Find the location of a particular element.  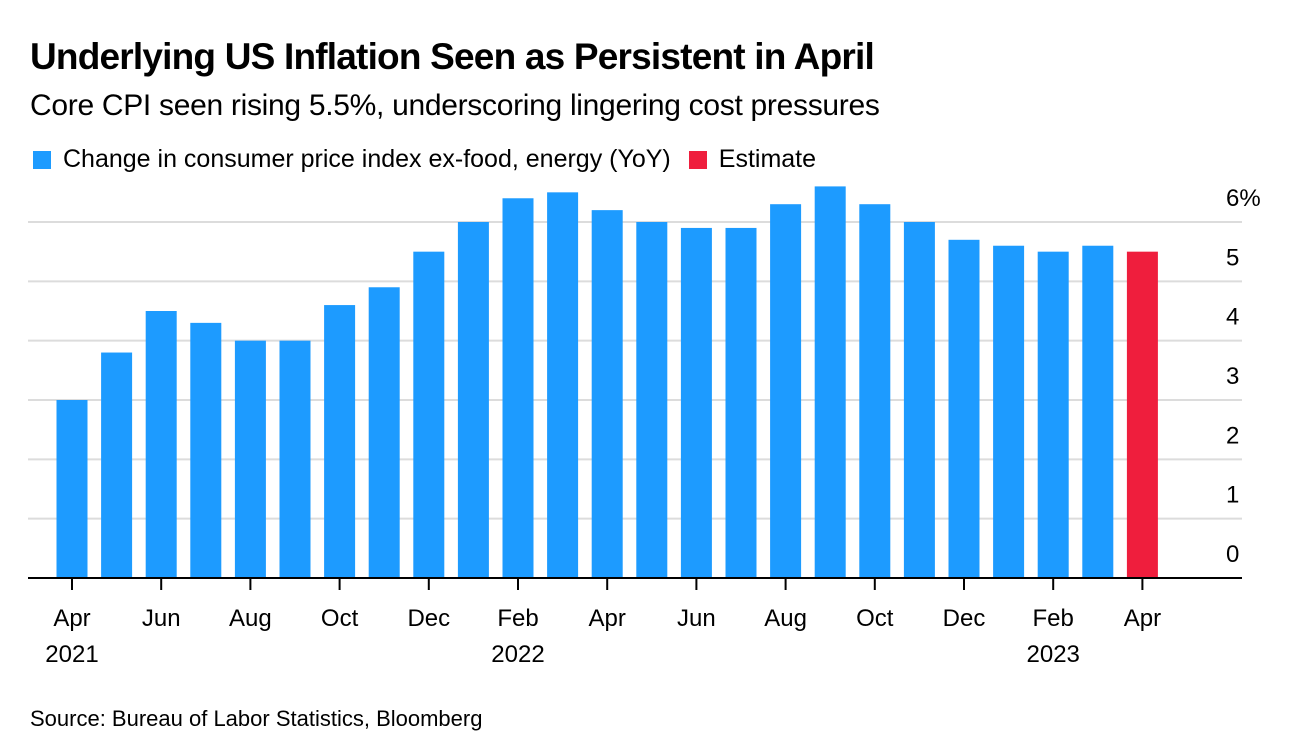

x-tick-year-label: 2023 is located at coordinates (1053, 654).